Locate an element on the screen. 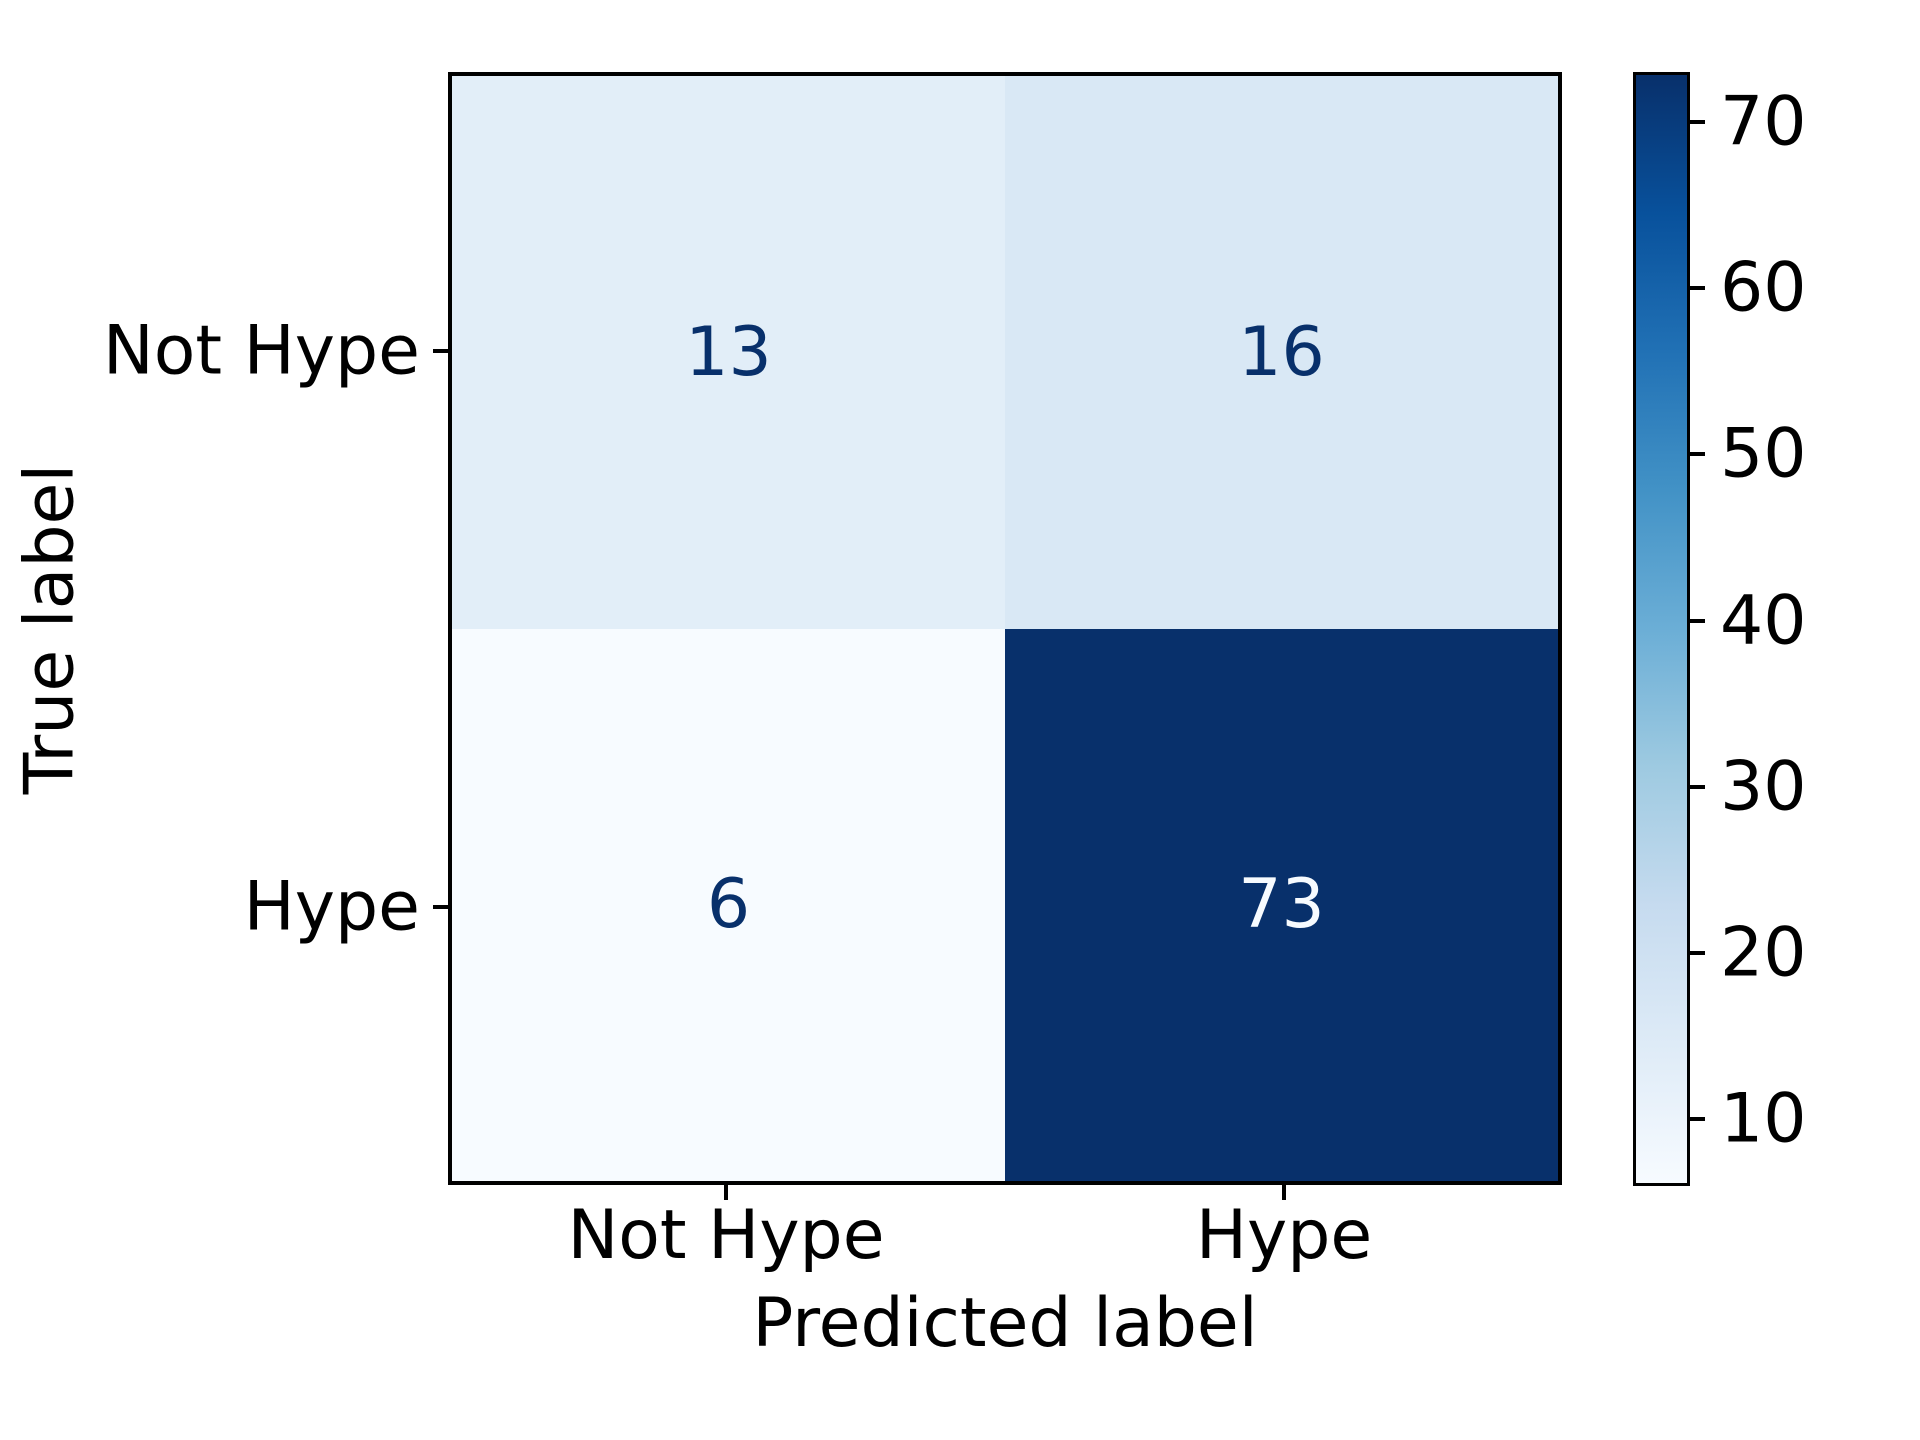 The image size is (1920, 1440). matrix-cell-true-nothype-pred-nothype: 13 is located at coordinates (728, 352).